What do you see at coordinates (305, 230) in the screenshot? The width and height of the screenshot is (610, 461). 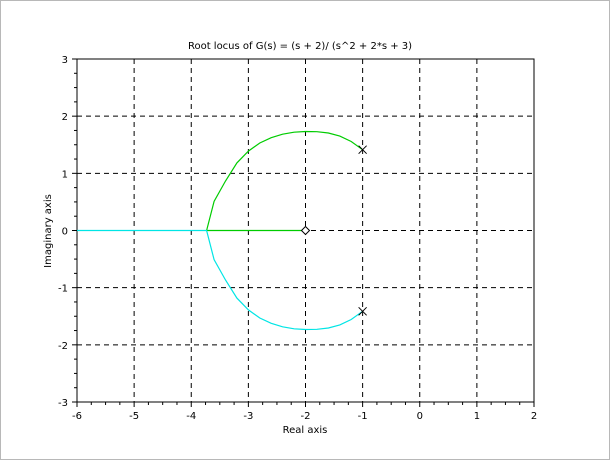 I see `zero-marker` at bounding box center [305, 230].